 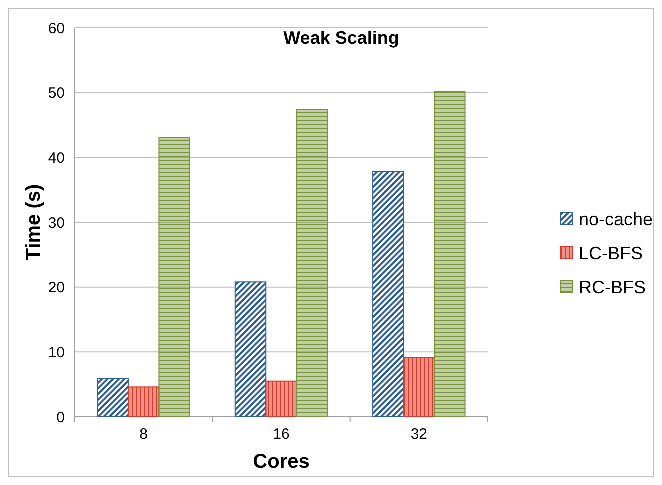 What do you see at coordinates (612, 287) in the screenshot?
I see `legend-label: RC-BFS` at bounding box center [612, 287].